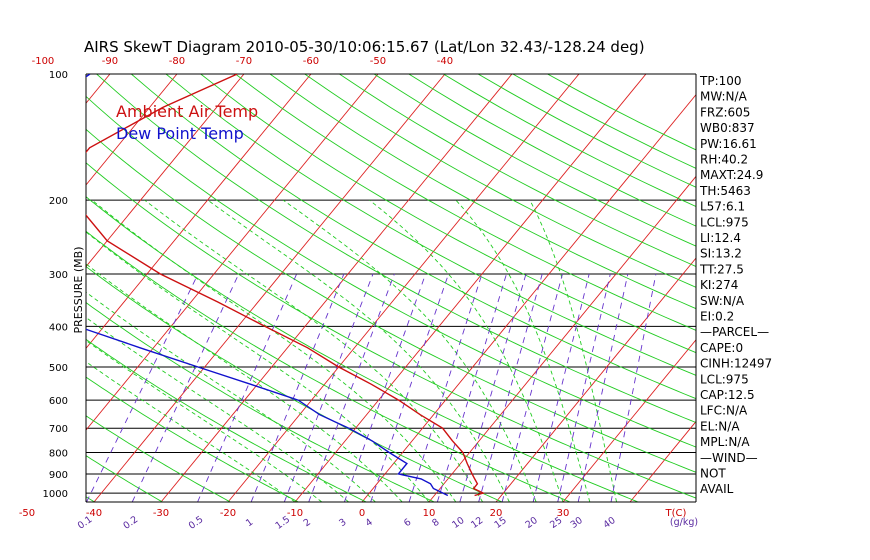 The image size is (870, 560). What do you see at coordinates (724, 411) in the screenshot?
I see `index-entry: LFC:N/A` at bounding box center [724, 411].